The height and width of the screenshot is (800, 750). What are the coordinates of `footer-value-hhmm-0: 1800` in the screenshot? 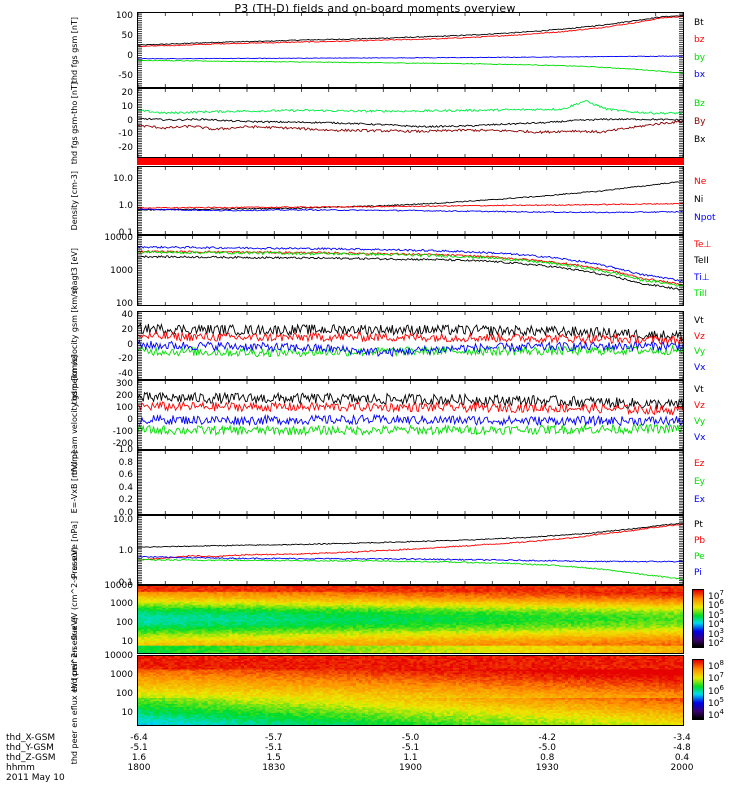 It's located at (139, 768).